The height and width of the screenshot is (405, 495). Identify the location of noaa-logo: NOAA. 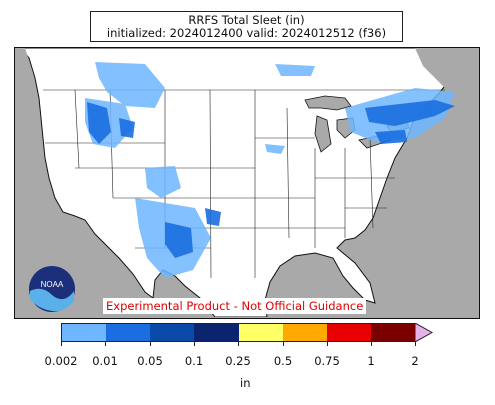
(52, 289).